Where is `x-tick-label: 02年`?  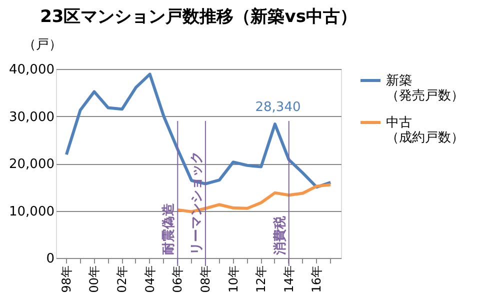 x-tick-label: 02年 is located at coordinates (122, 279).